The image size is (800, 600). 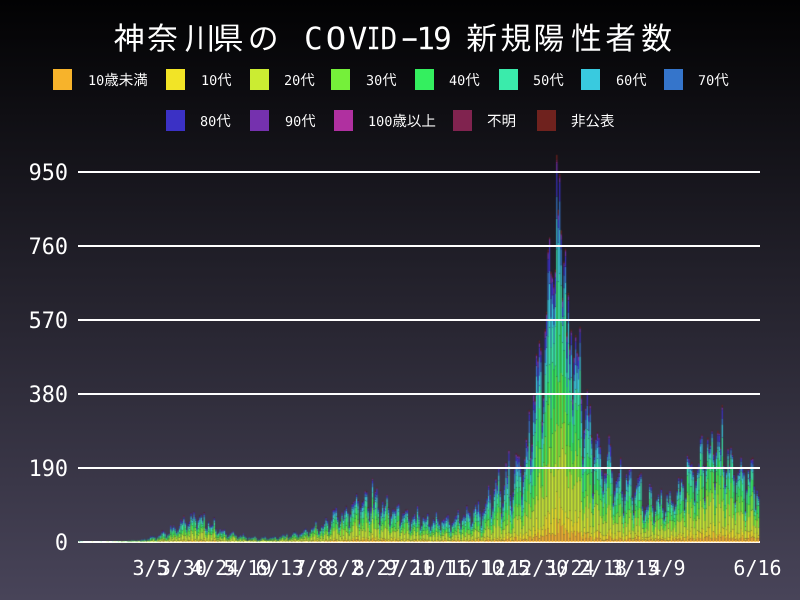 What do you see at coordinates (505, 568) in the screenshot?
I see `x-tick-label: 12/5` at bounding box center [505, 568].